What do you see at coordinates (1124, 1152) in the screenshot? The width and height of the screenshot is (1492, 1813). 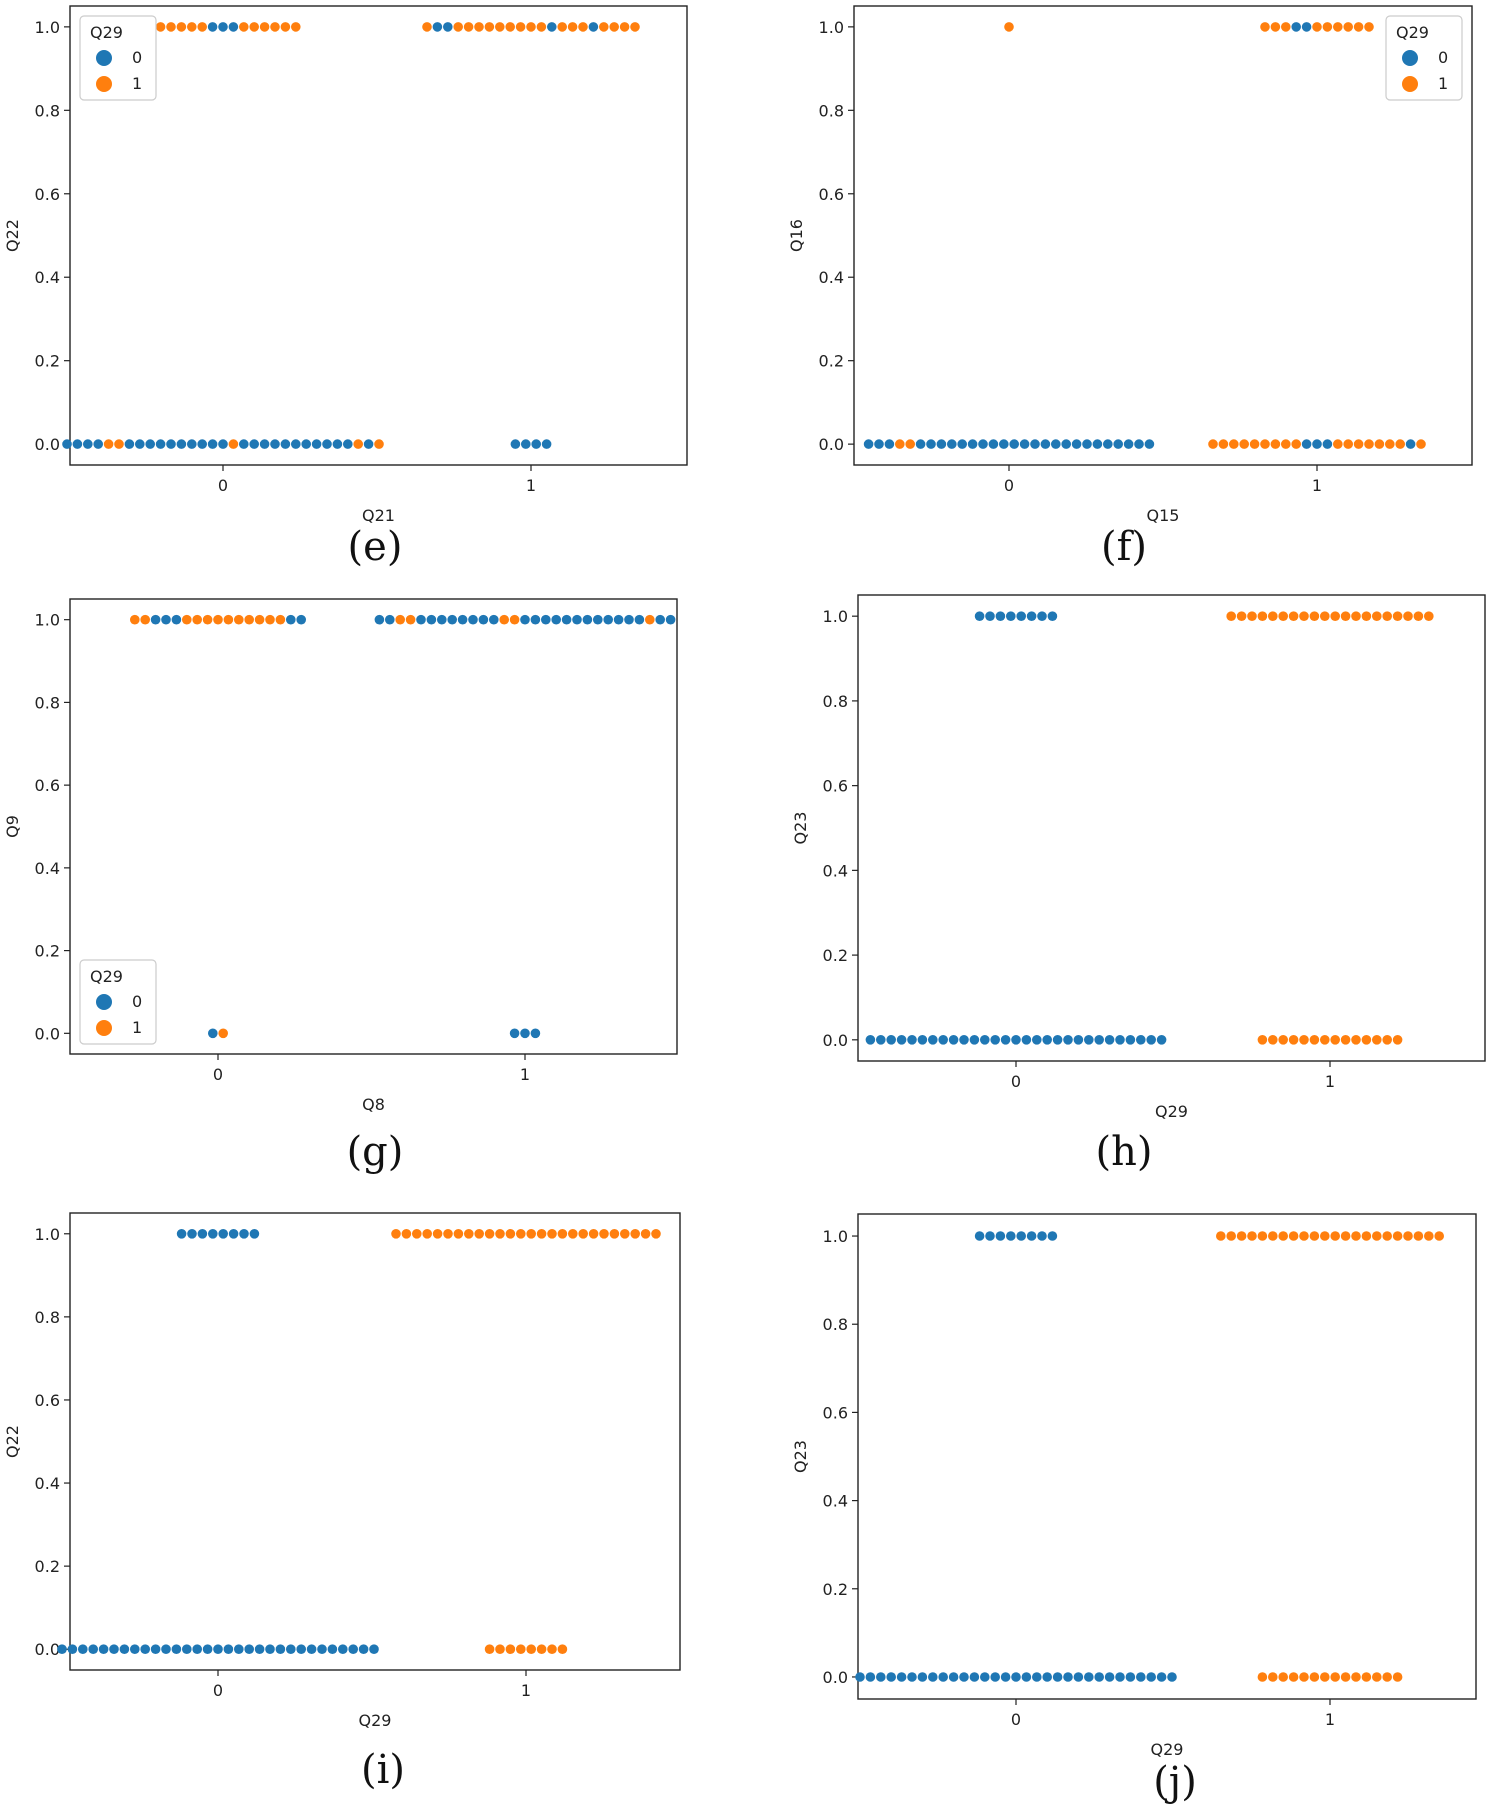 I see `panel-caption: (h)` at bounding box center [1124, 1152].